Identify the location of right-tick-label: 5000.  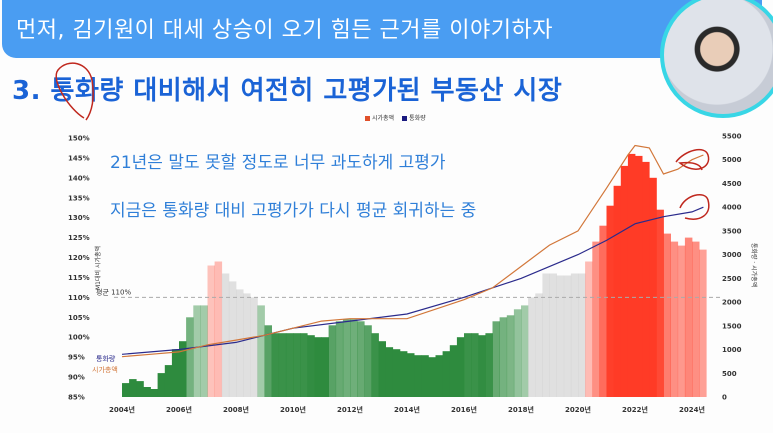
(732, 160).